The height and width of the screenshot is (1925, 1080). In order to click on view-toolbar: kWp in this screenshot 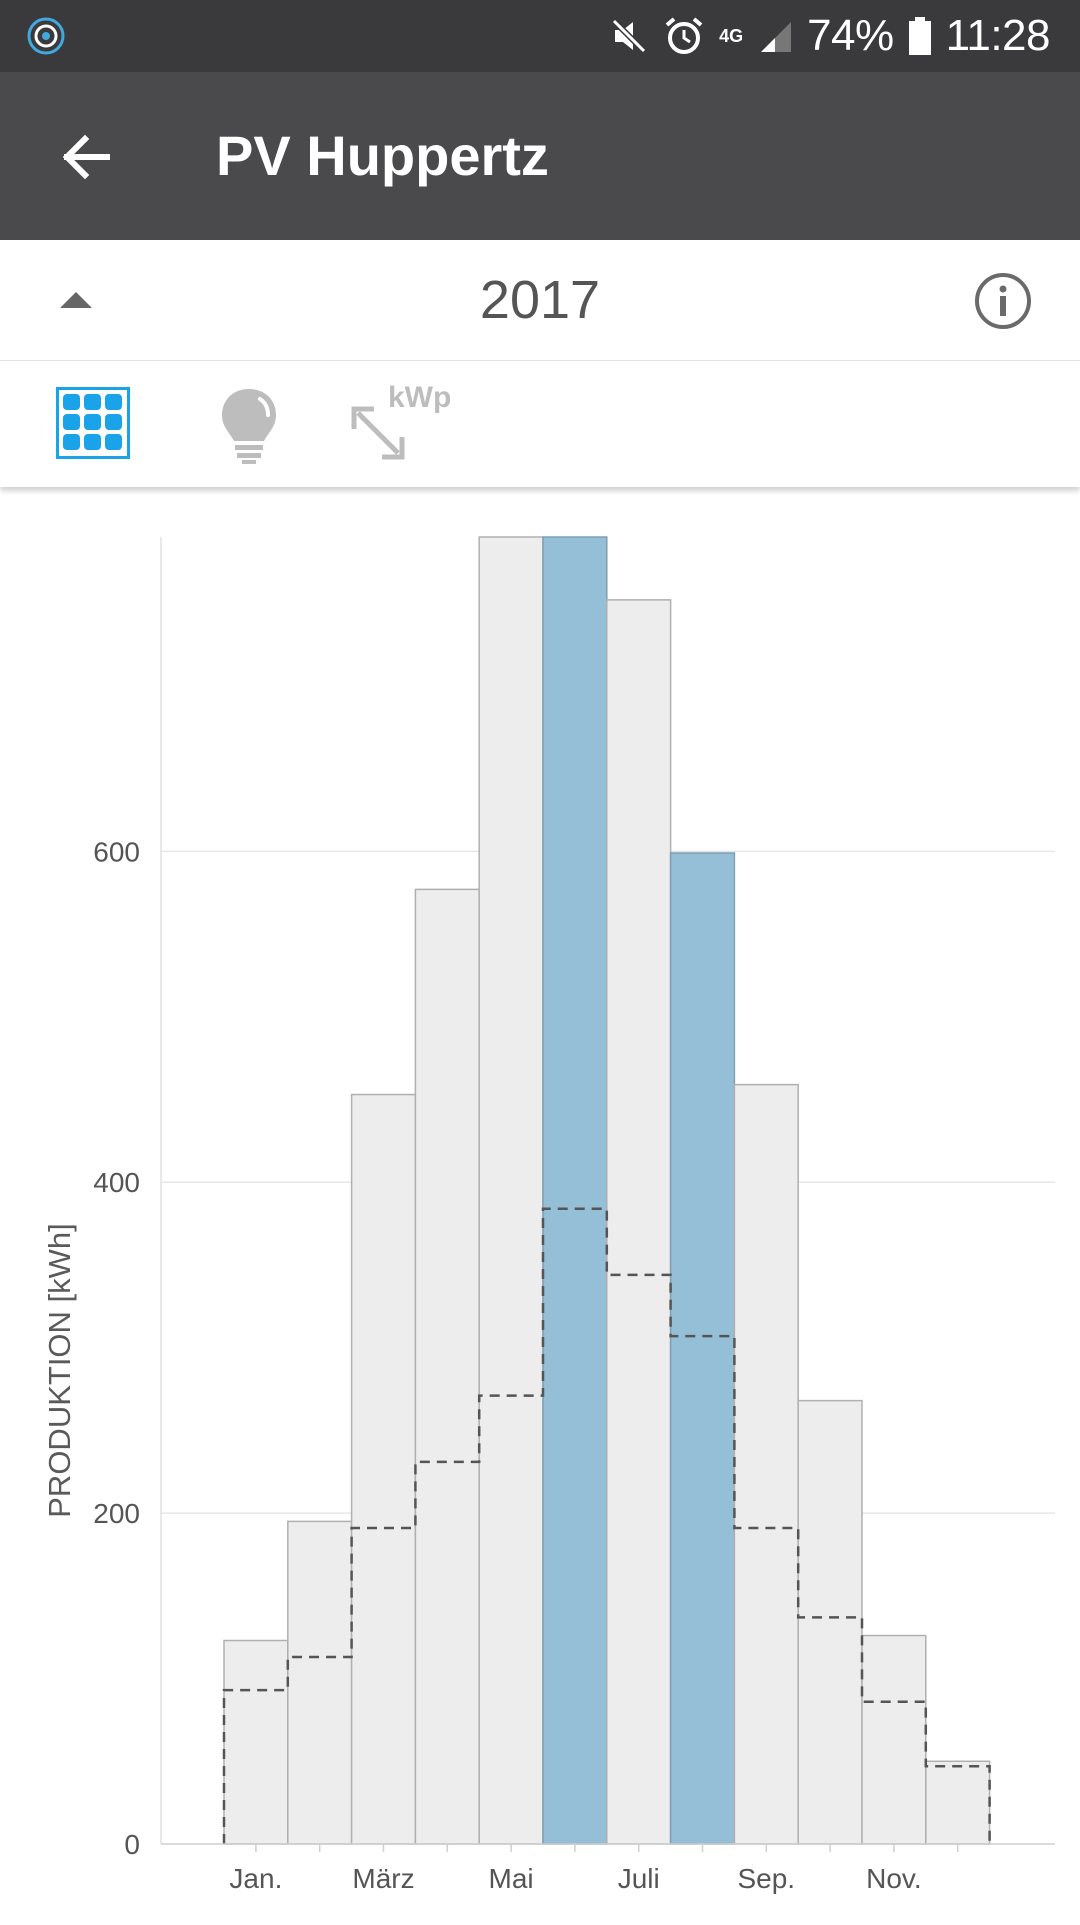, I will do `click(540, 424)`.